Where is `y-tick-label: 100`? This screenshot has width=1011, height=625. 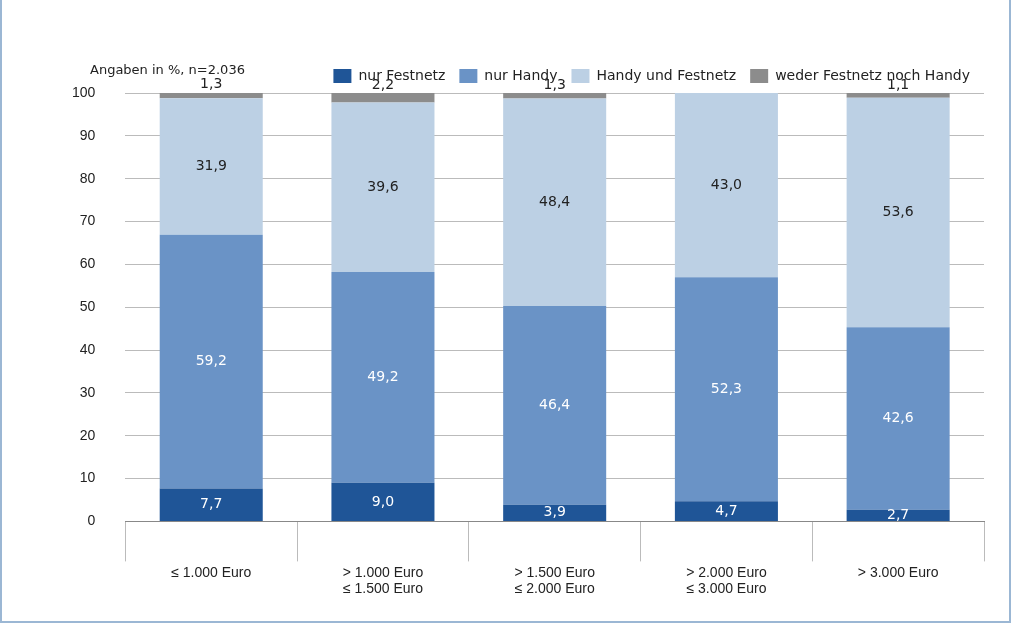 y-tick-label: 100 is located at coordinates (84, 91).